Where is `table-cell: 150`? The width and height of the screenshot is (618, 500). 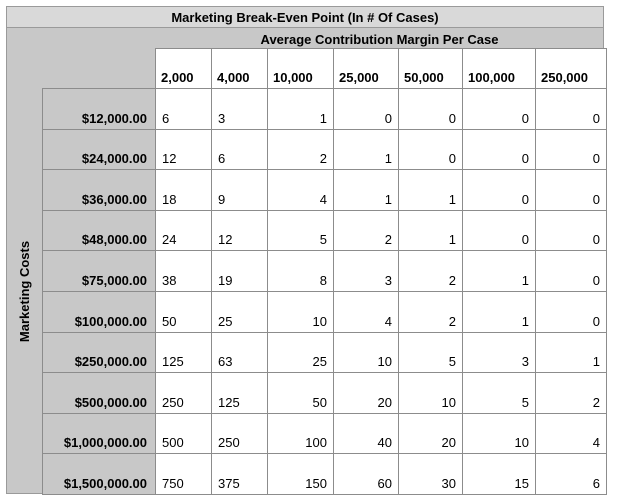
table-cell: 150 is located at coordinates (300, 474).